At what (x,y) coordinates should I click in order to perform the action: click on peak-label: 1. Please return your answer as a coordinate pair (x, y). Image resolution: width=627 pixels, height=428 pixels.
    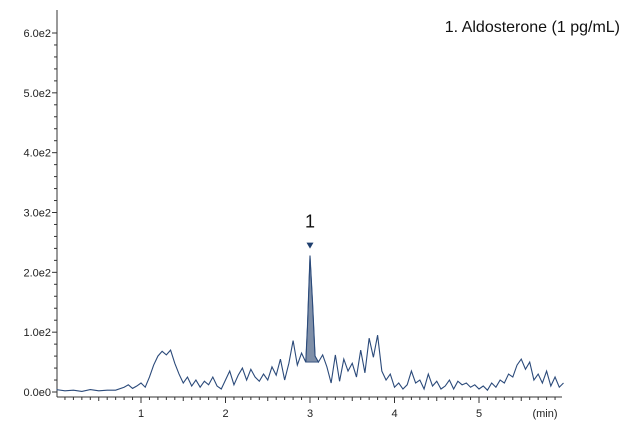
    Looking at the image, I should click on (310, 222).